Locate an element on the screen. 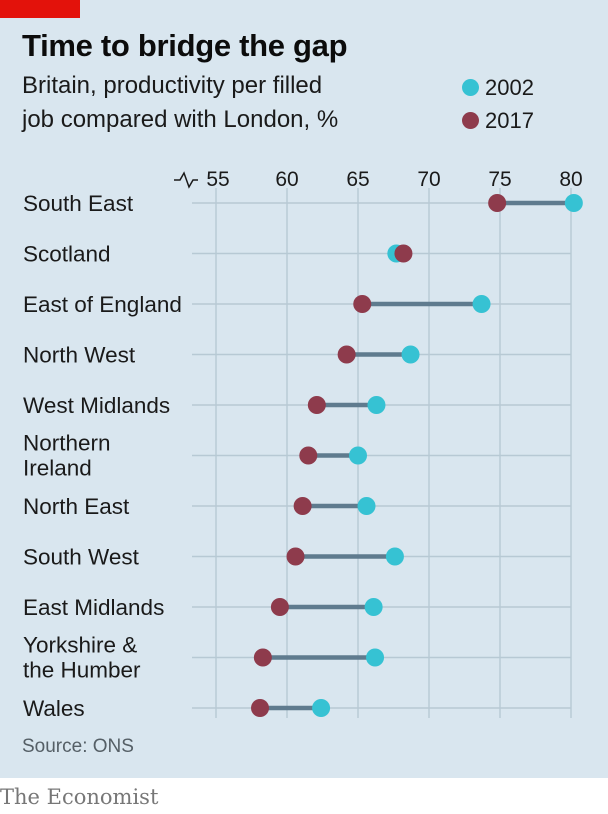  legend-swatch-2002 is located at coordinates (470, 87).